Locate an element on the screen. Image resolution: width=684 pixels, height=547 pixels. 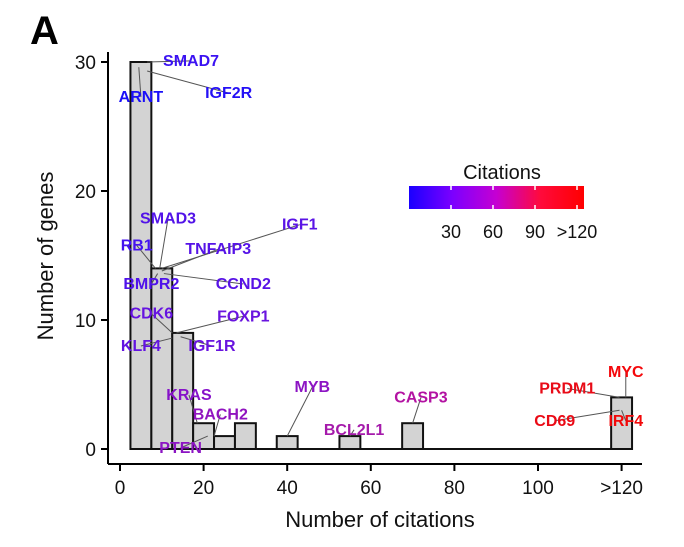
gene-label: IGF1R is located at coordinates (212, 346).